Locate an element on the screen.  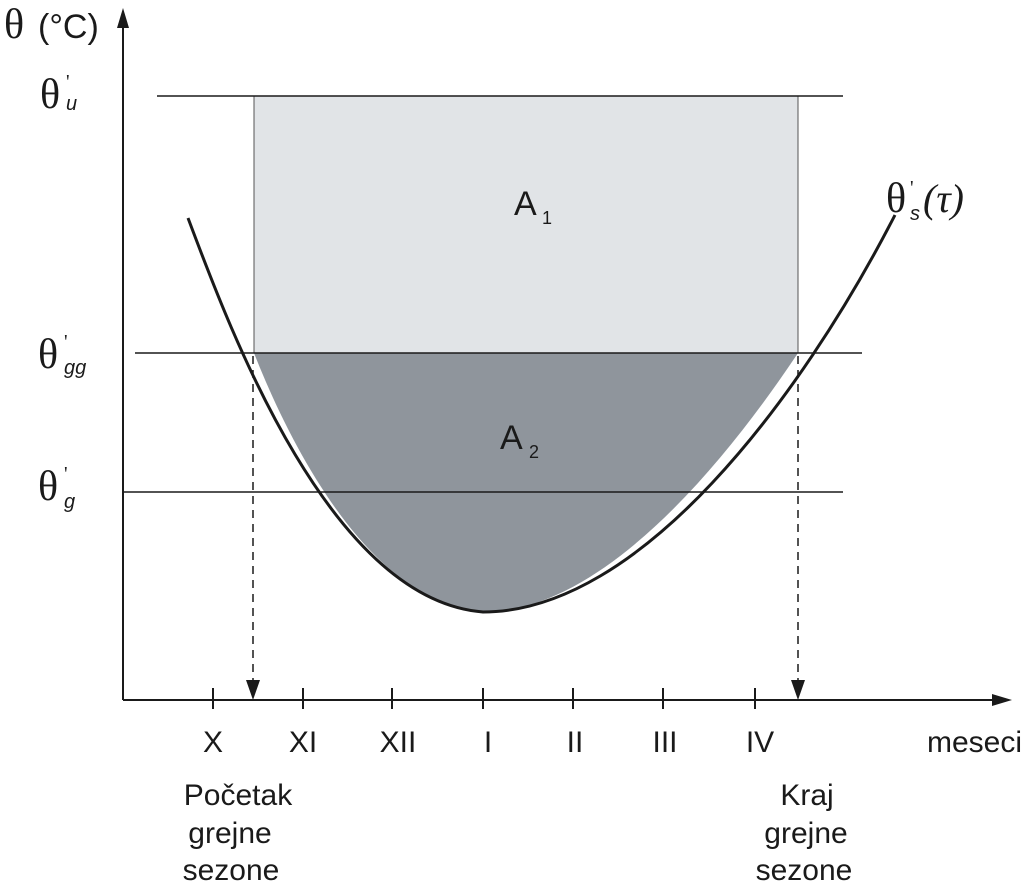
curve-label-mark: ' is located at coordinates (912, 188).